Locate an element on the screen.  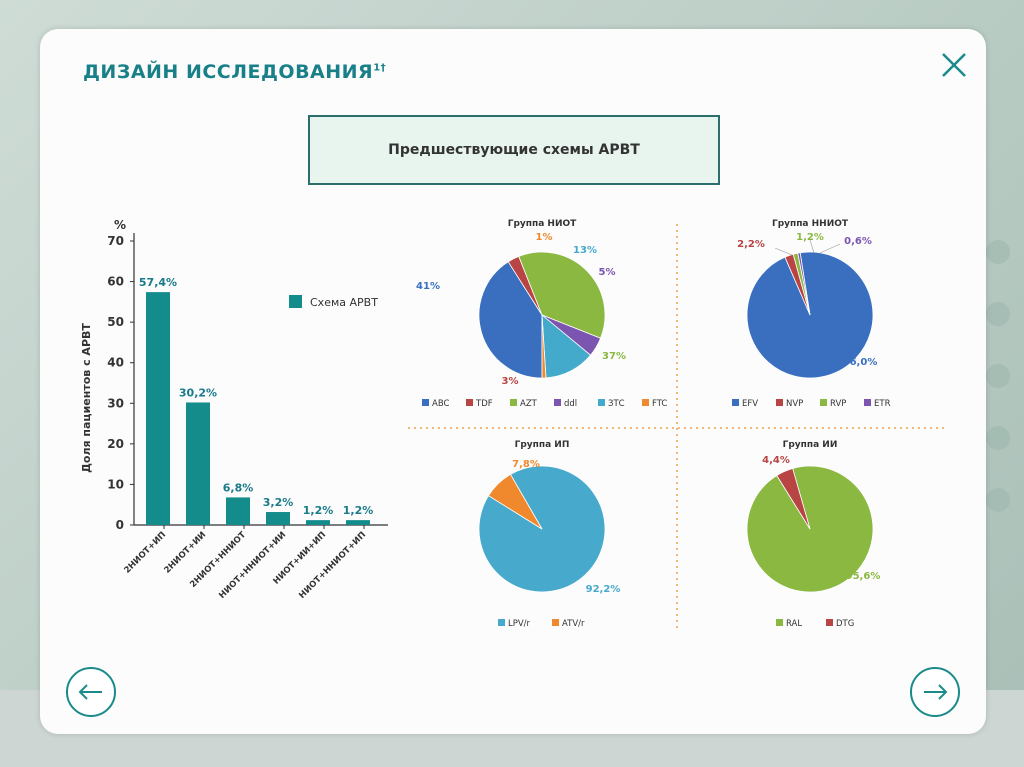
pie-legend-label: ЗТС is located at coordinates (616, 404).